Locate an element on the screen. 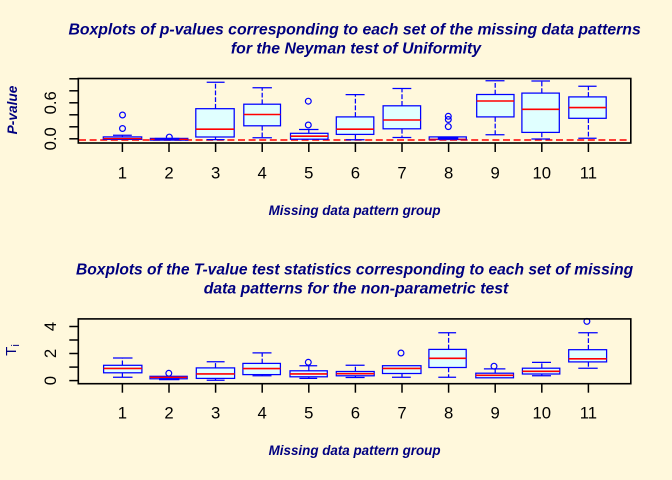  svg-text: Ti is located at coordinates (12, 350).